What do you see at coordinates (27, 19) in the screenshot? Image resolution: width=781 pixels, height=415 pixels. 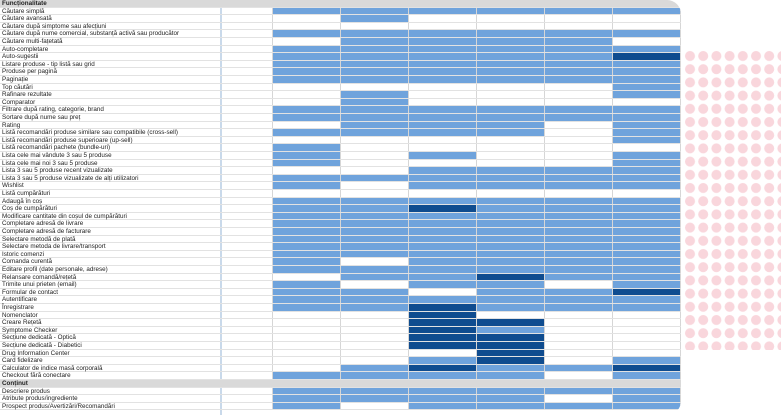 I see `row-label: Căutare avansată` at bounding box center [27, 19].